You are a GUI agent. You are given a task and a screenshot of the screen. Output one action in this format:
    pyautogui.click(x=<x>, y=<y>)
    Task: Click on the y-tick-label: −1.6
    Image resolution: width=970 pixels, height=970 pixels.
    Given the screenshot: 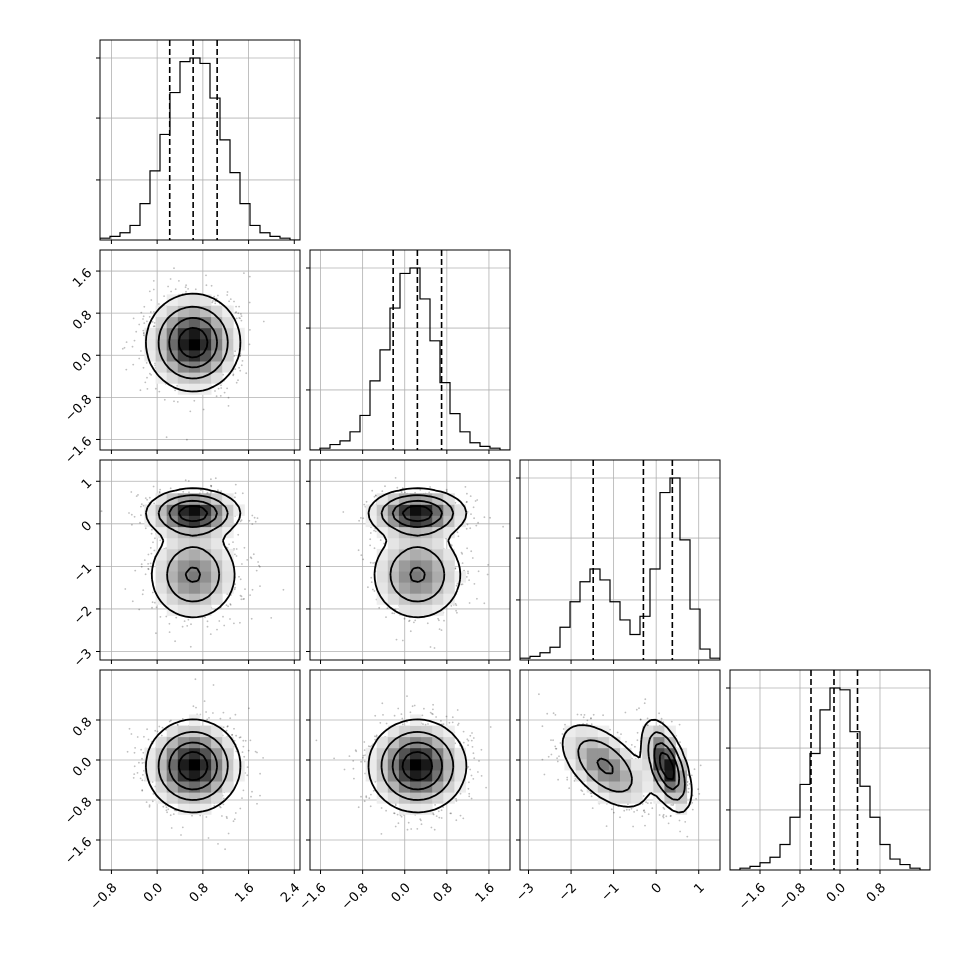 What is the action you would take?
    pyautogui.click(x=78, y=851)
    